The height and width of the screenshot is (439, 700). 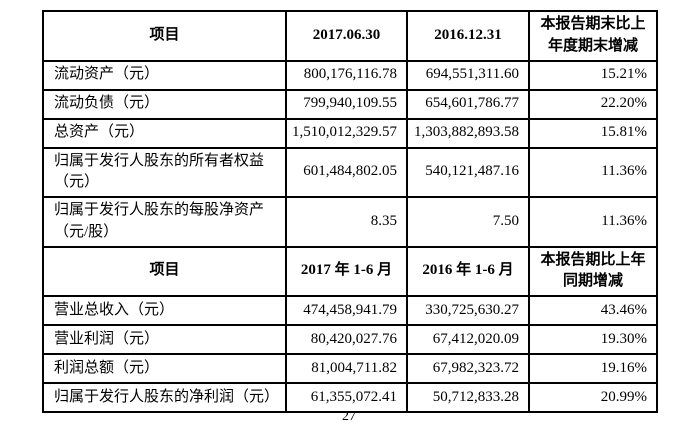 What do you see at coordinates (346, 104) in the screenshot?
I see `row-value1: 799,940,109.55` at bounding box center [346, 104].